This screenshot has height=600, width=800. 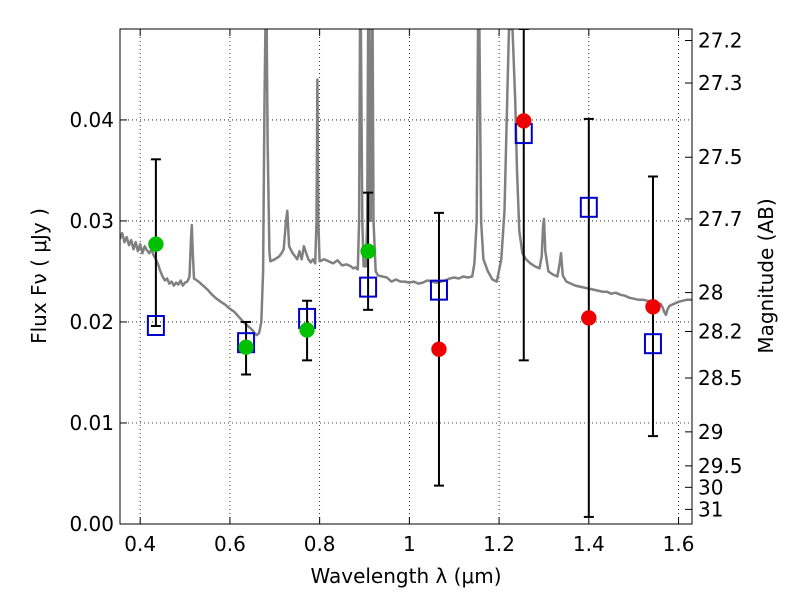 I want to click on y-tick-label: 0.01, so click(x=91, y=423).